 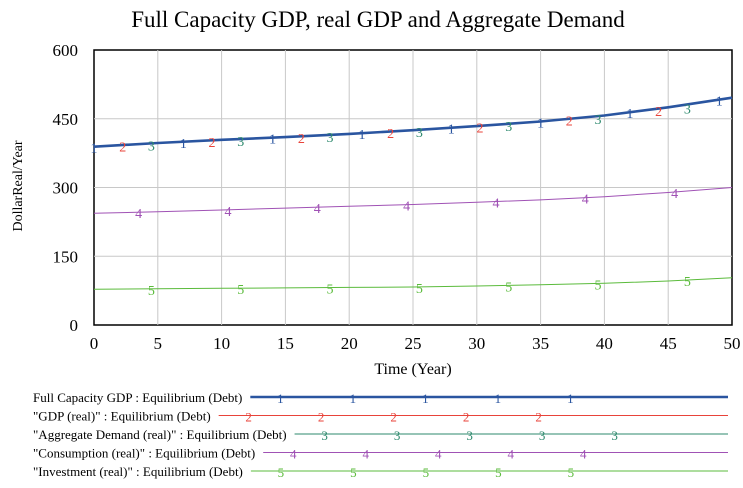 I want to click on x-tick-label: 25, so click(x=413, y=343).